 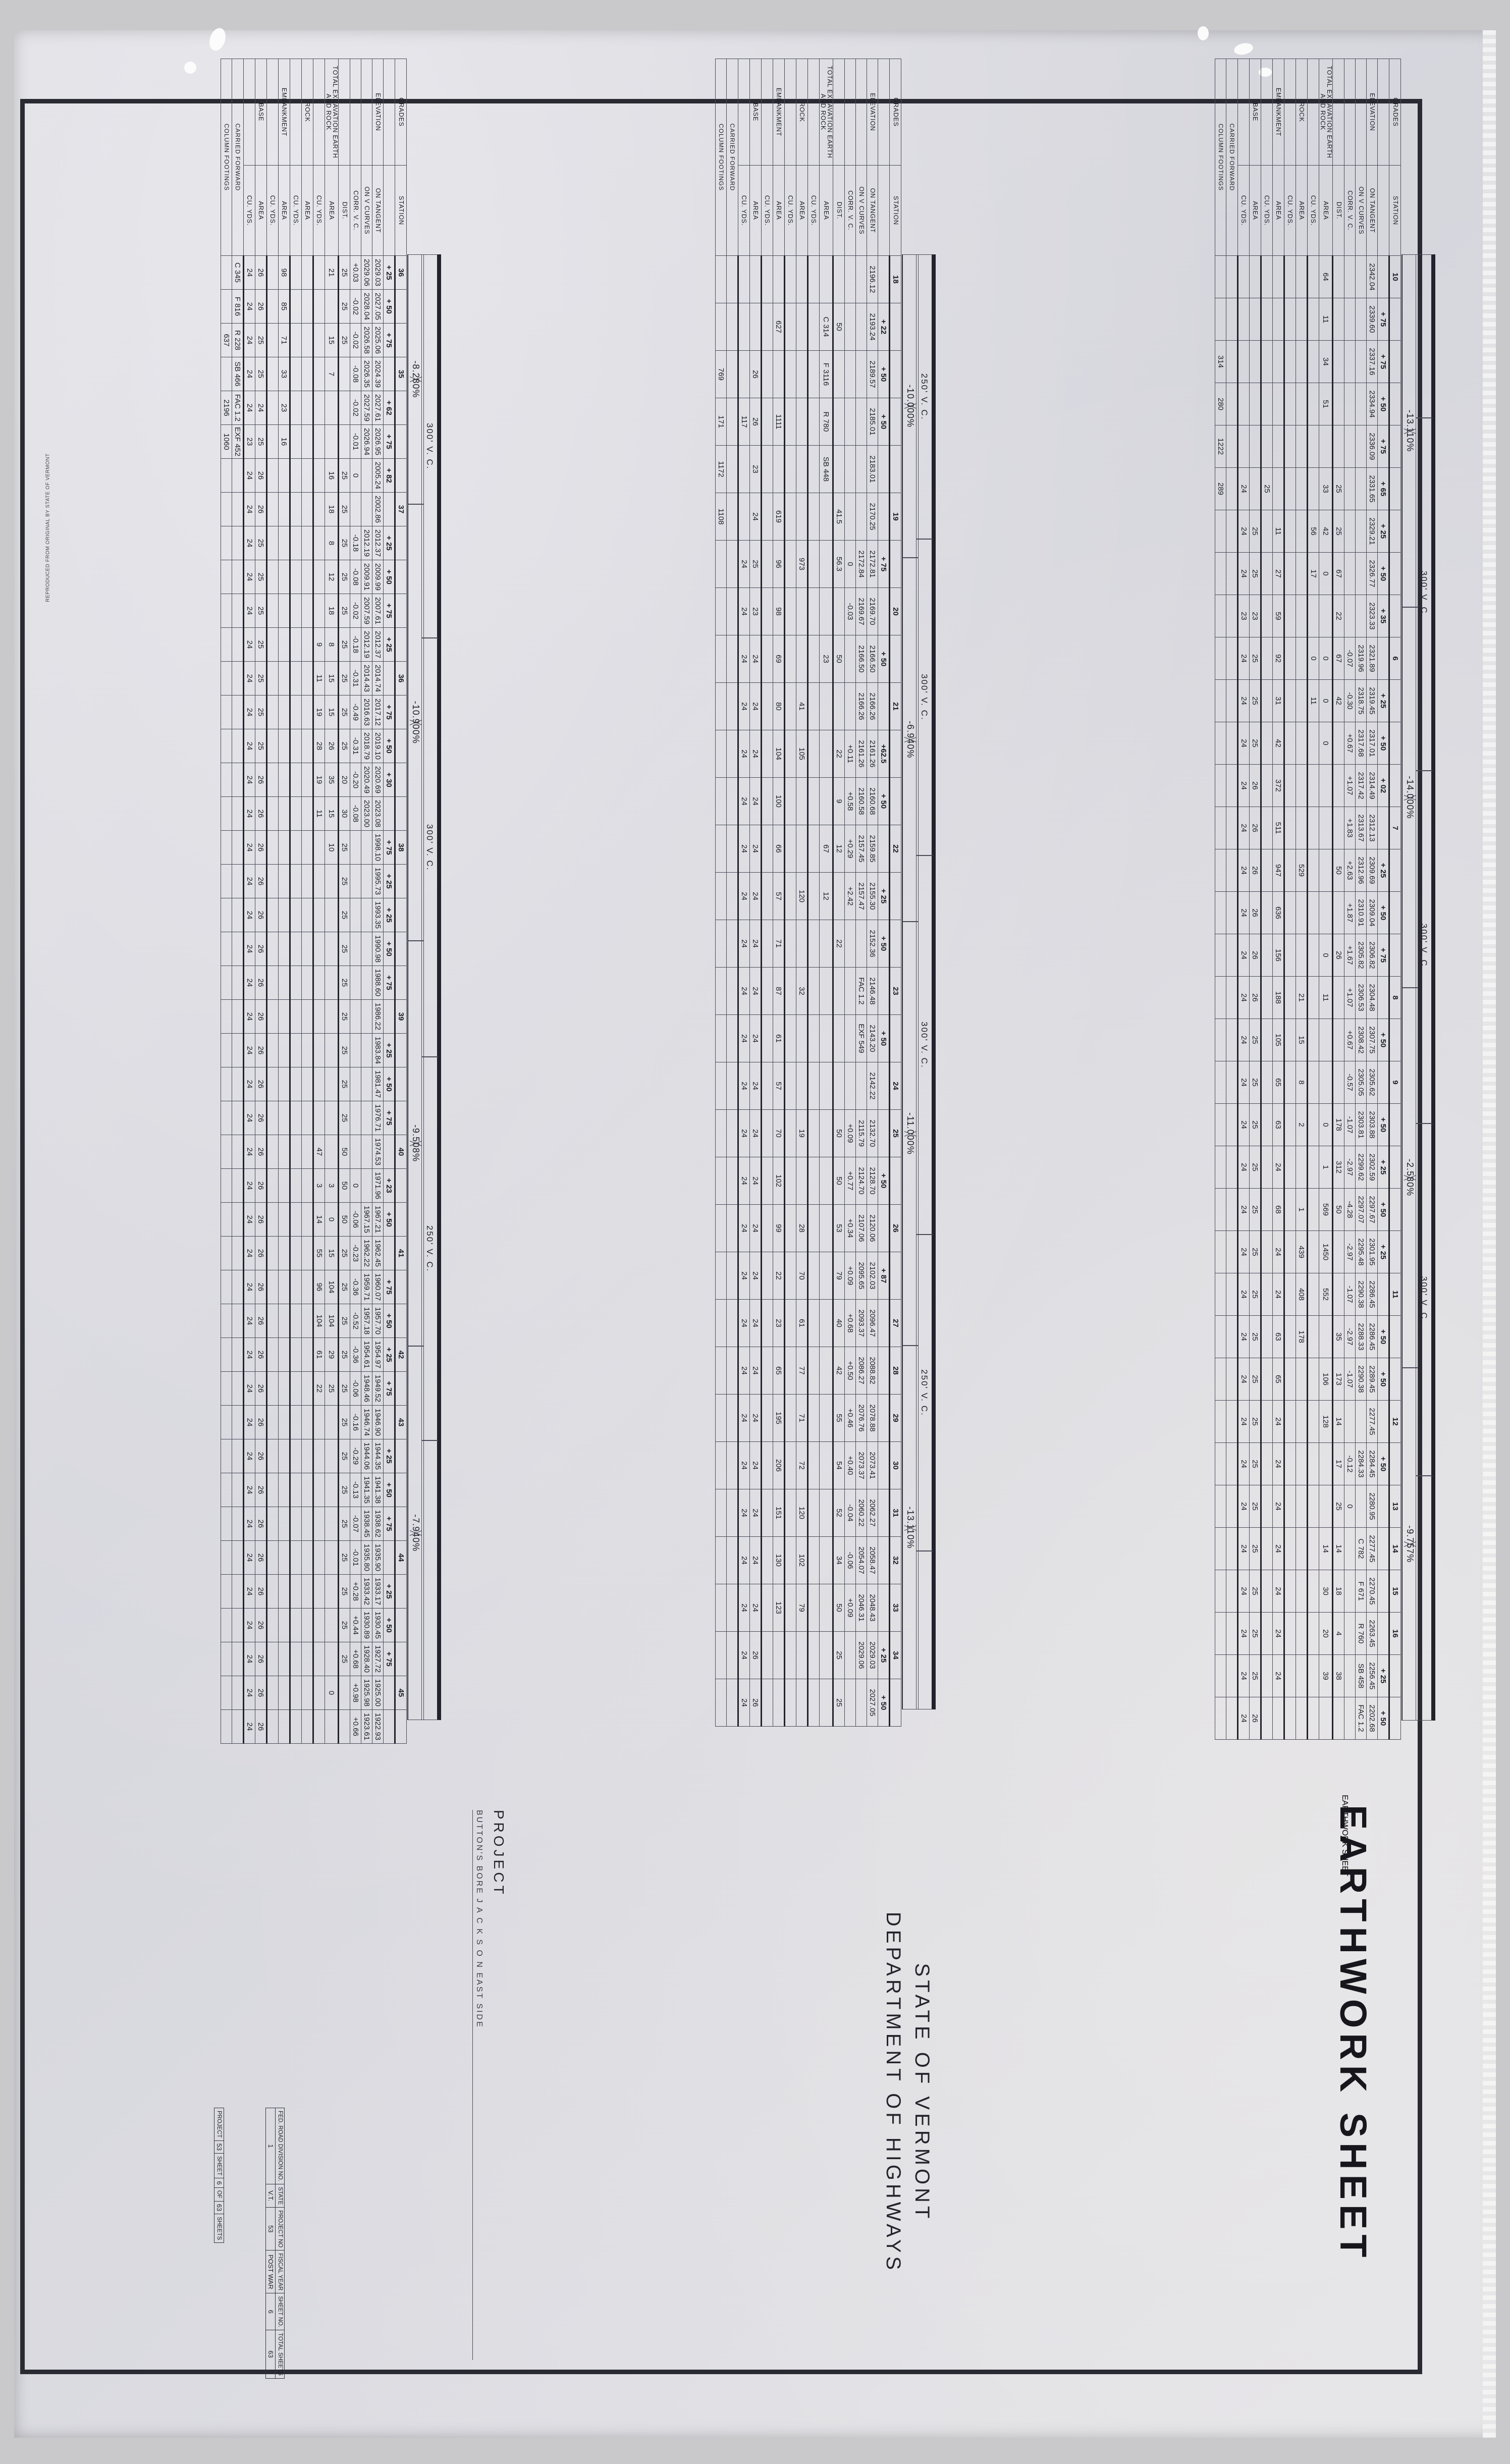 I want to click on table-cell: 2026.95, so click(x=378, y=441).